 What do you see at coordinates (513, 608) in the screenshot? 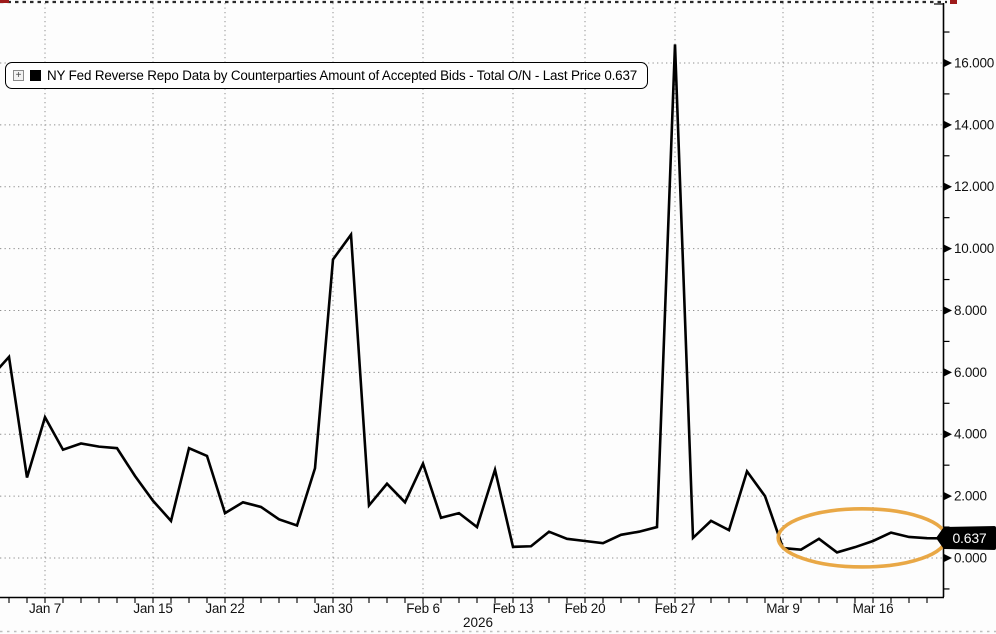
I see `x-tick-label: Feb 13` at bounding box center [513, 608].